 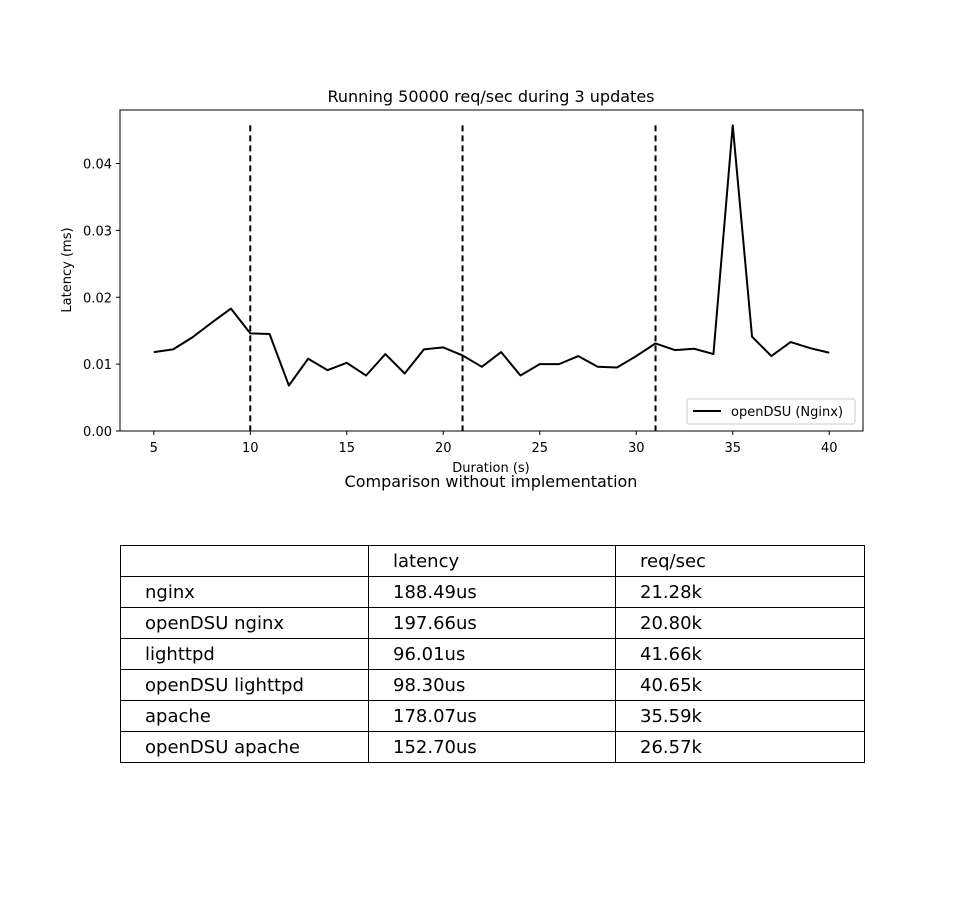 I want to click on table-header-row: latency req/sec, so click(x=492, y=561).